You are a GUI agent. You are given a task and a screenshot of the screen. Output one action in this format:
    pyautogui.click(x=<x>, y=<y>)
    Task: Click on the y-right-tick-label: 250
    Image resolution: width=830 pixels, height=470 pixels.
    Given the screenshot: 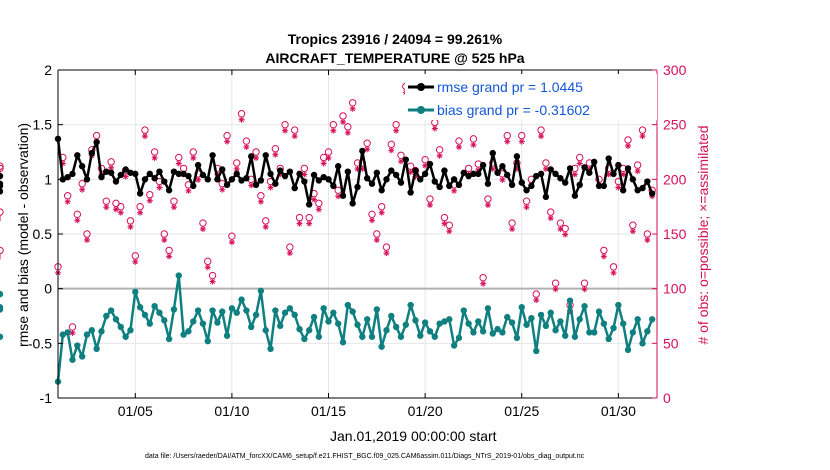 What is the action you would take?
    pyautogui.click(x=675, y=125)
    